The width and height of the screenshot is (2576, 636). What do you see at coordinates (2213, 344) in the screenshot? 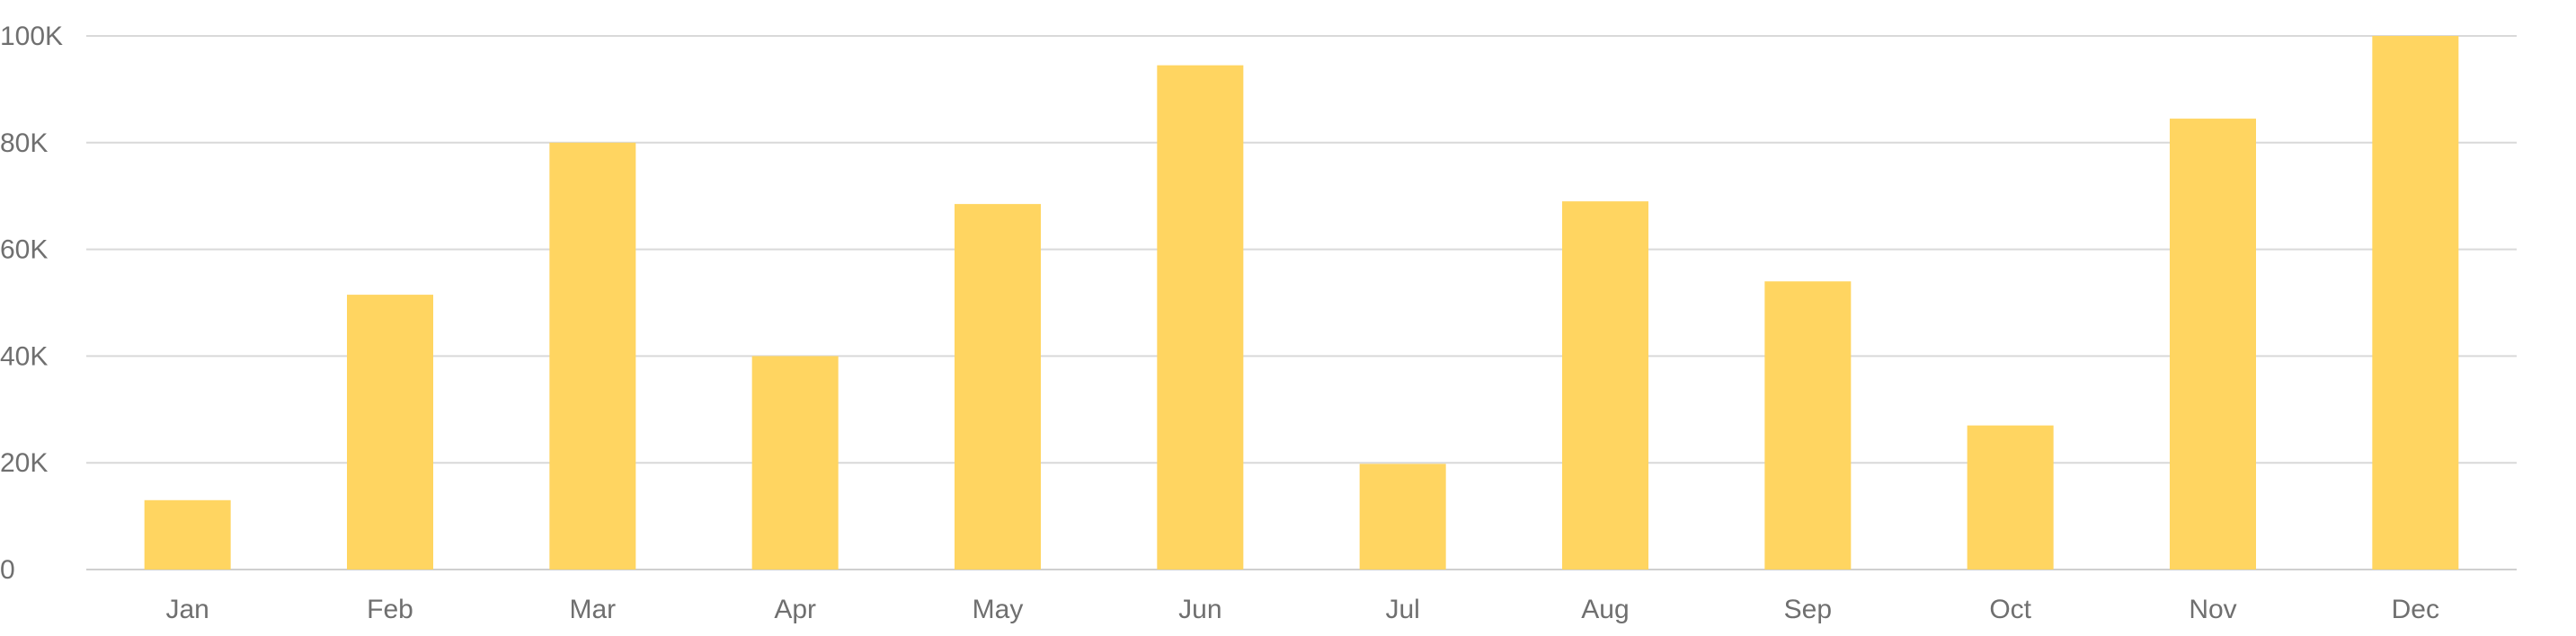
I see `bar-nov` at bounding box center [2213, 344].